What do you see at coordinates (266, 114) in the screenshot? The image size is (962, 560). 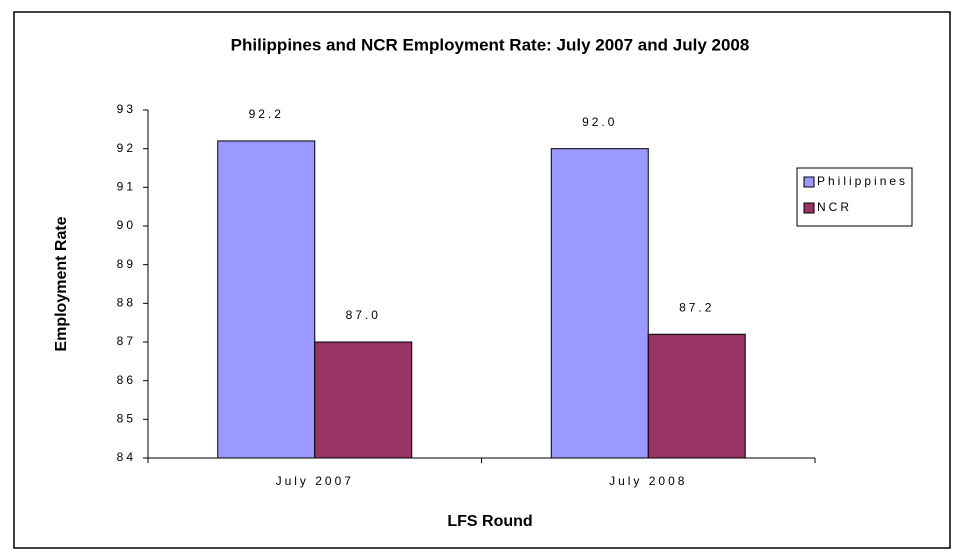 I see `value-label: 92.2` at bounding box center [266, 114].